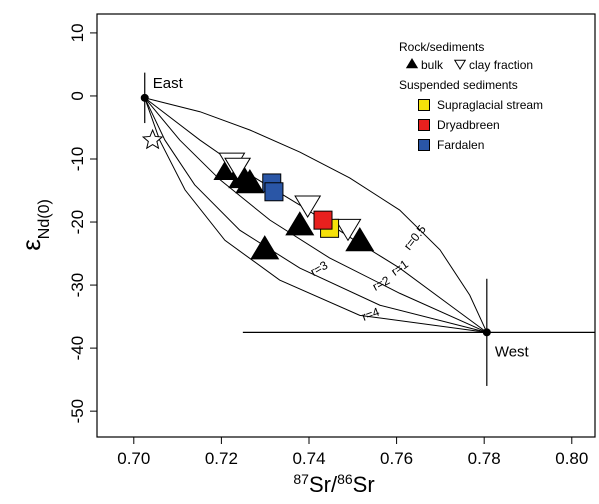  What do you see at coordinates (77, 222) in the screenshot?
I see `y-tick-label: -20` at bounding box center [77, 222].